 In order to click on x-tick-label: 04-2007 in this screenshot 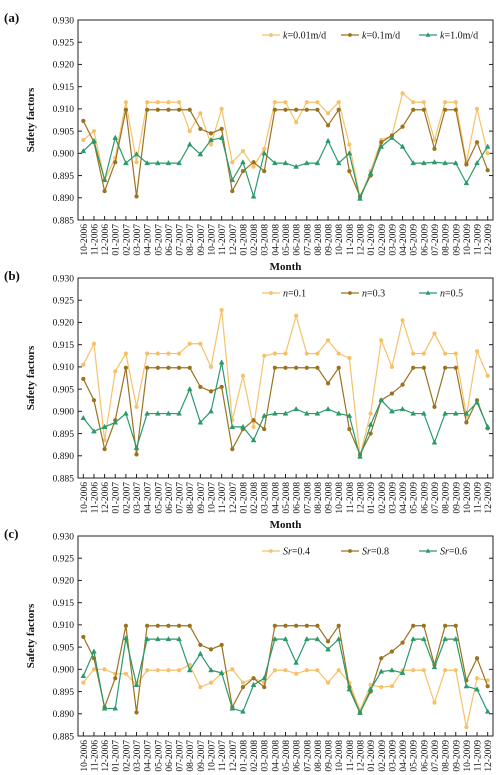, I will do `click(149, 756)`.